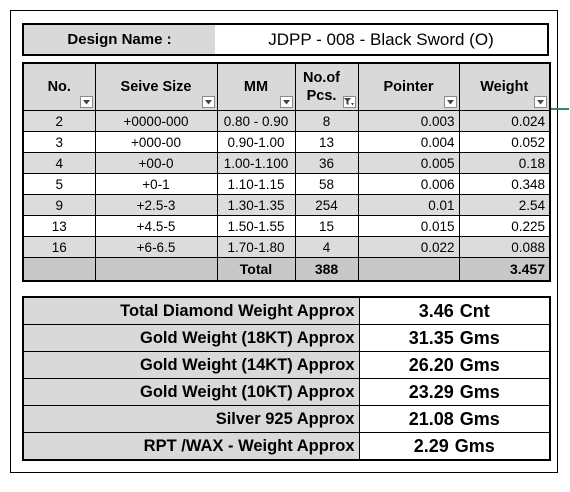 Image resolution: width=570 pixels, height=492 pixels. I want to click on header-pointer: Pointer, so click(408, 86).